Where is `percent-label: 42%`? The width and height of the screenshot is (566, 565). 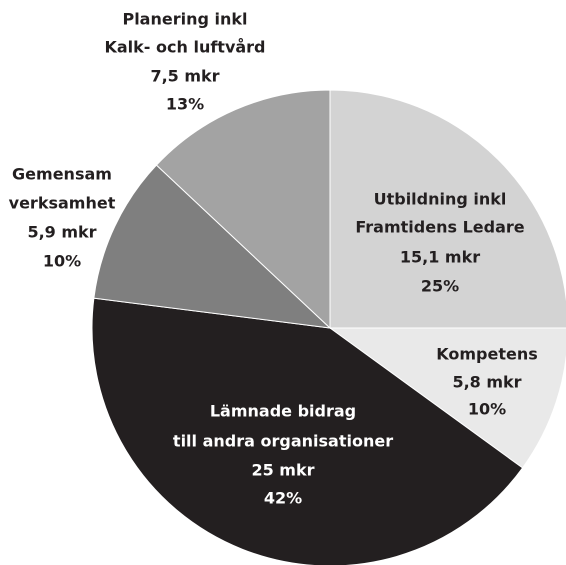
percent-label: 42% is located at coordinates (283, 498).